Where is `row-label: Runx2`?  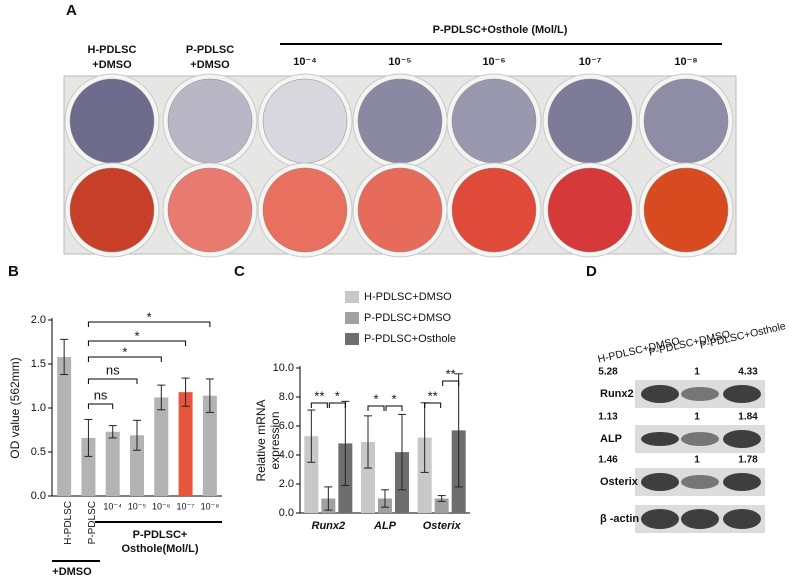 row-label: Runx2 is located at coordinates (617, 394).